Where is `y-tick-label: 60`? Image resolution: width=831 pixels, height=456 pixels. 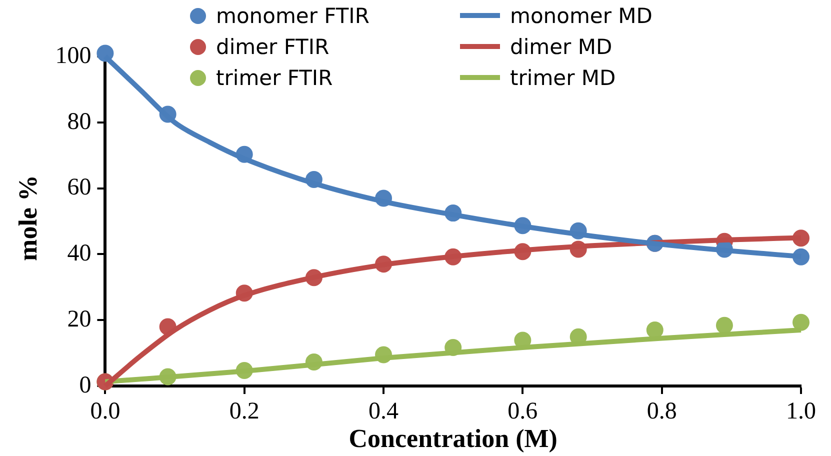 y-tick-label: 60 is located at coordinates (79, 187).